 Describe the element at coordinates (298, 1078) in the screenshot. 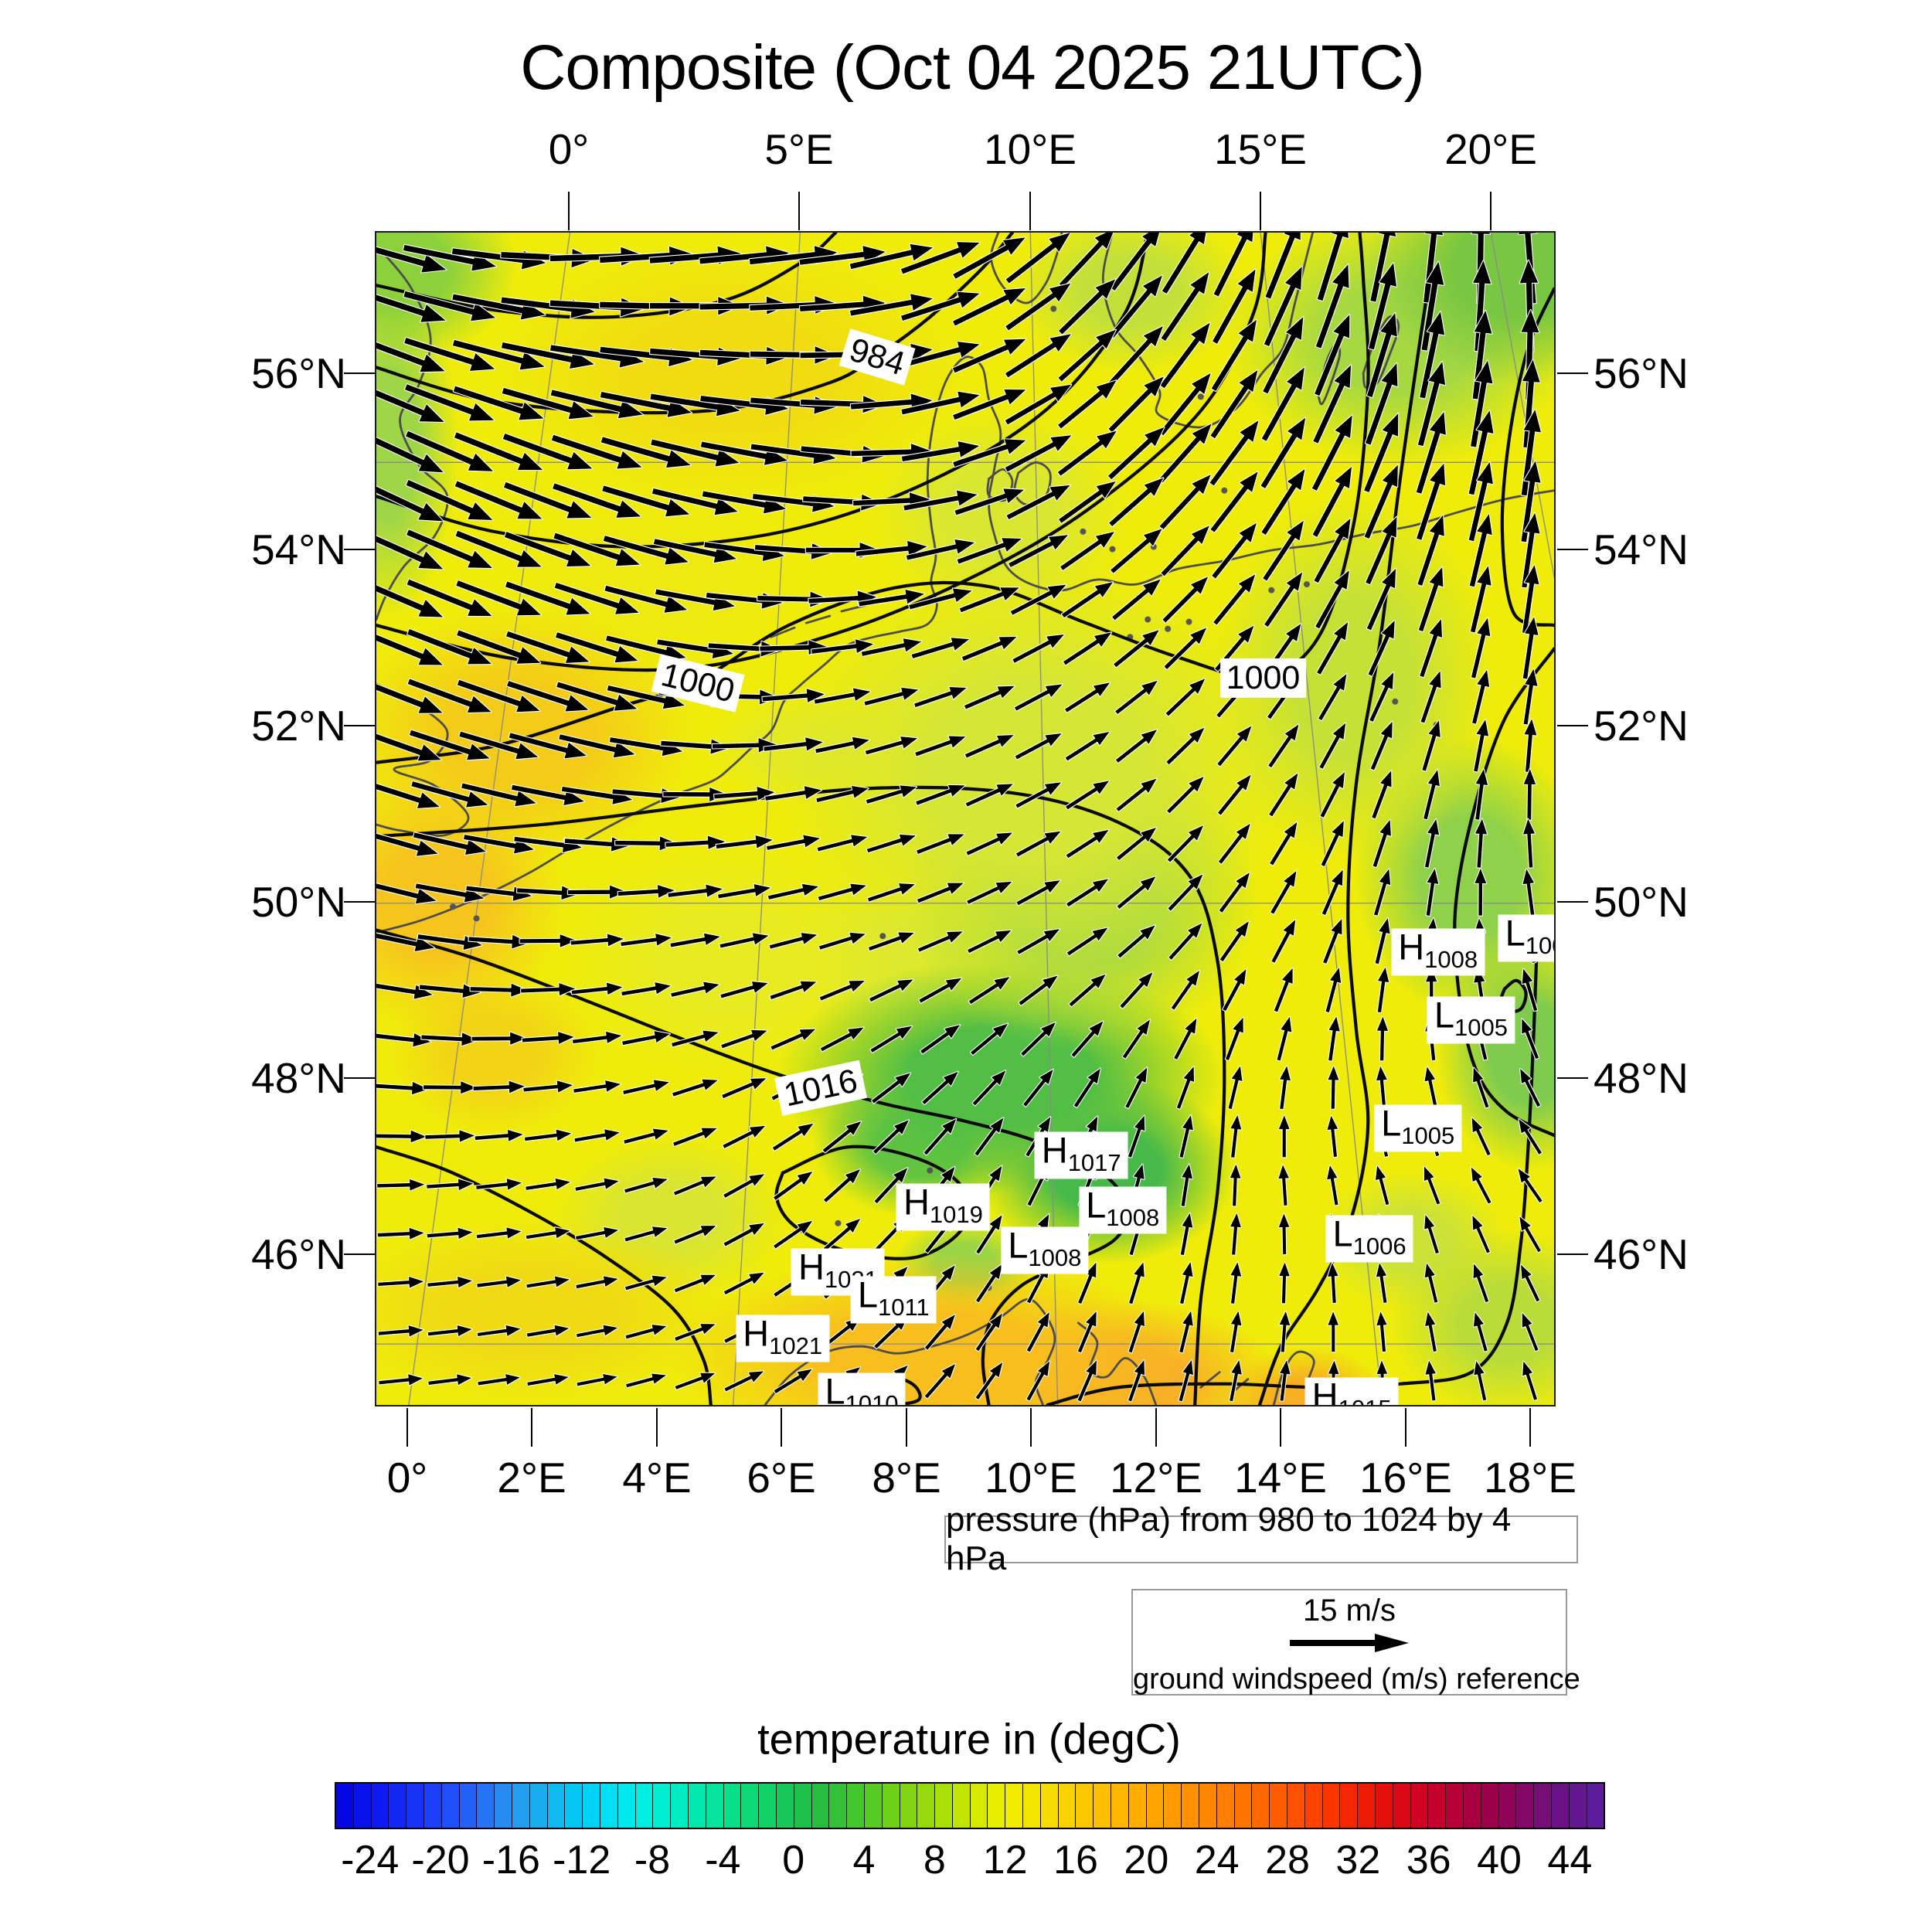

I see `left-axis-label-4: 48°N` at that location.